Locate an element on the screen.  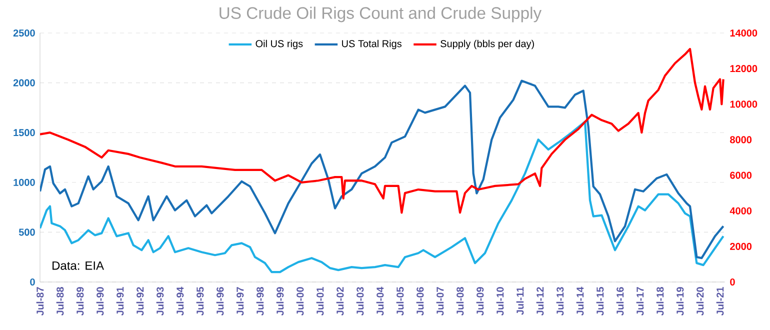
x-tick-label: Jul-08 is located at coordinates (460, 301).